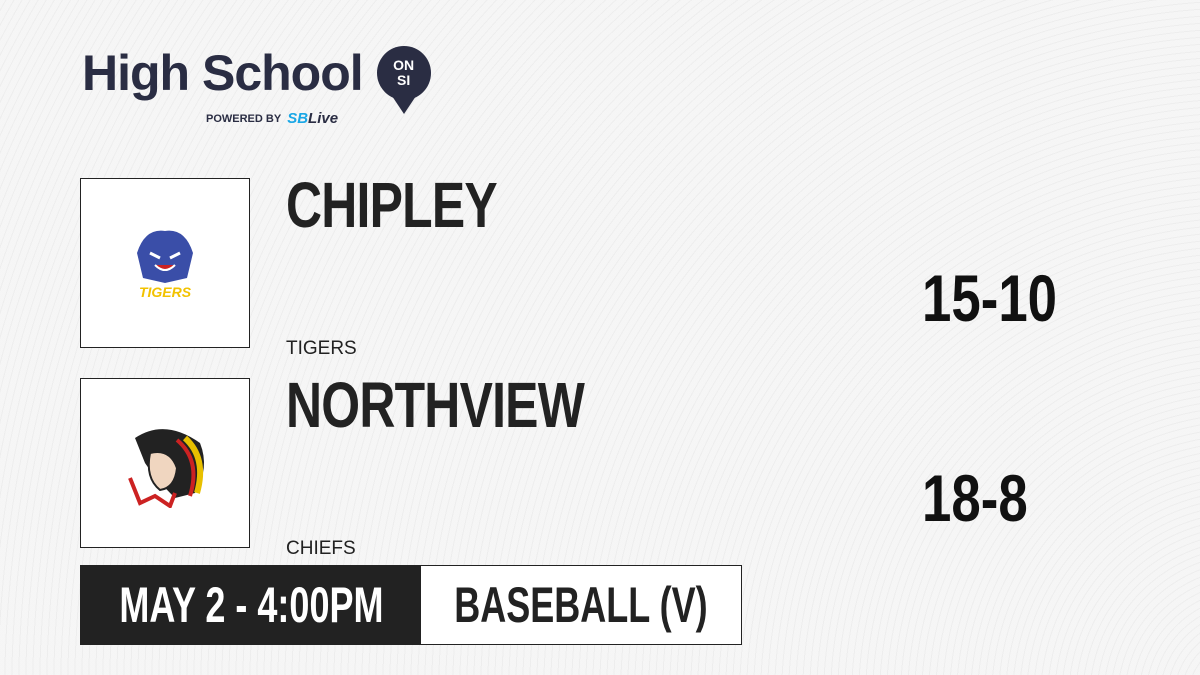  I want to click on partner-a: SB, so click(298, 118).